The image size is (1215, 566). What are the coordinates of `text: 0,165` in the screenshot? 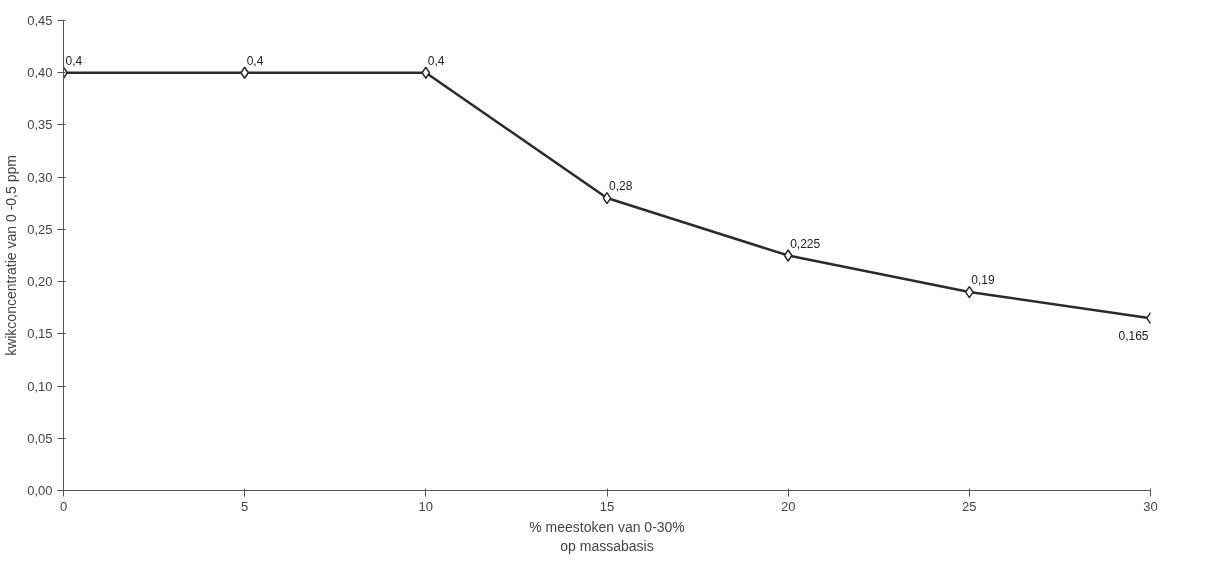 It's located at (1133, 336).